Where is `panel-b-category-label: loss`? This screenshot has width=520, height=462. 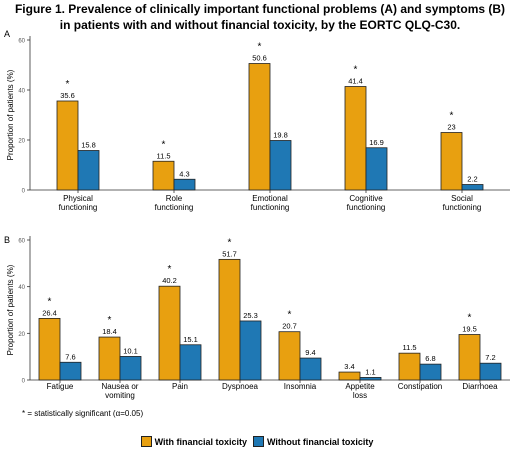
panel-b-category-label: loss is located at coordinates (360, 395).